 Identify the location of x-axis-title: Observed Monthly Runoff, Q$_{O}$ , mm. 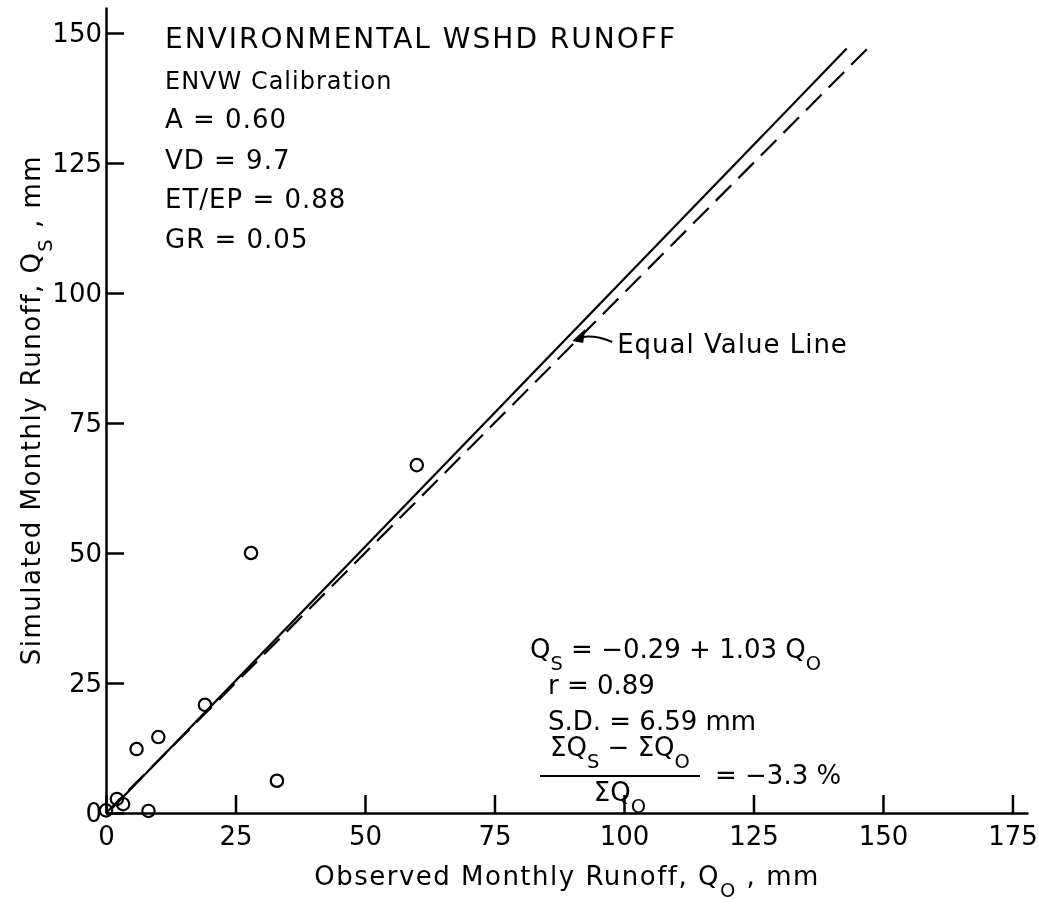
(567, 880).